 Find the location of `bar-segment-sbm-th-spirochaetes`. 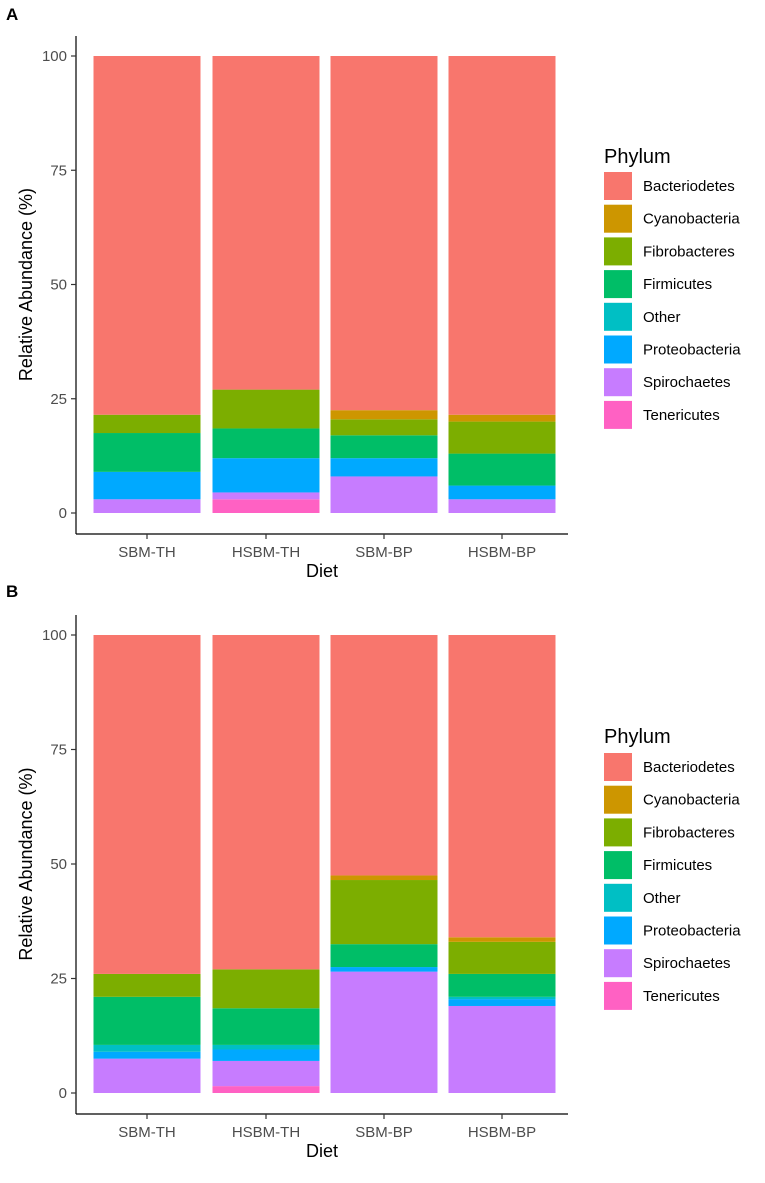

bar-segment-sbm-th-spirochaetes is located at coordinates (147, 506).